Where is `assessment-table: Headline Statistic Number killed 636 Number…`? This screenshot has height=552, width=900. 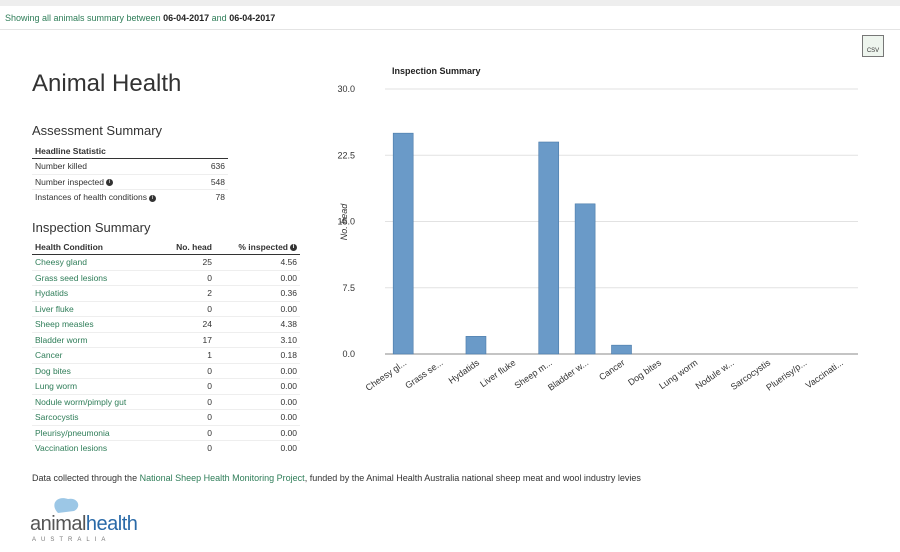
assessment-table: Headline Statistic Number killed 636 Number… is located at coordinates (130, 174).